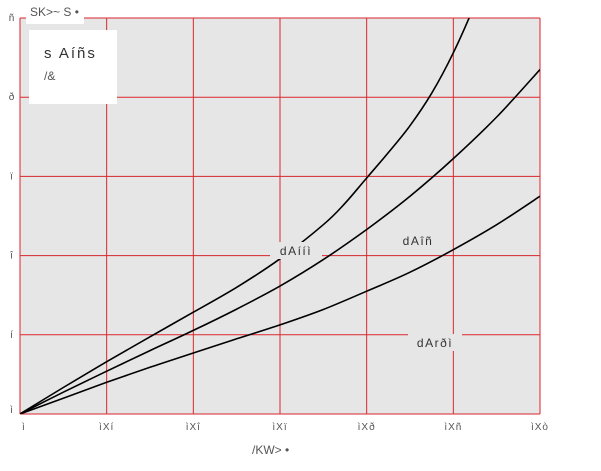 Image resolution: width=601 pixels, height=471 pixels. Describe the element at coordinates (270, 450) in the screenshot. I see `x-axis-label: /KW> •` at that location.